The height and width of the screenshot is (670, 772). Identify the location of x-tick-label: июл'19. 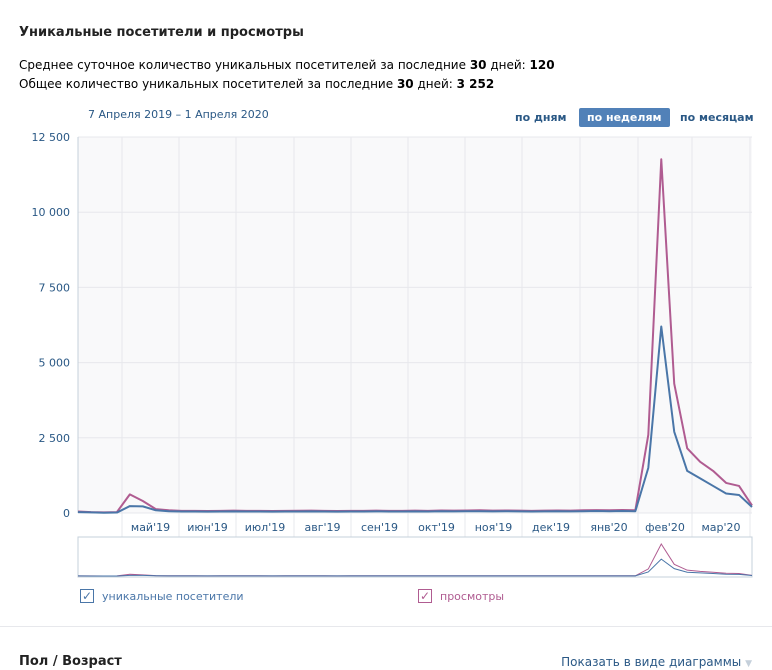
(265, 527).